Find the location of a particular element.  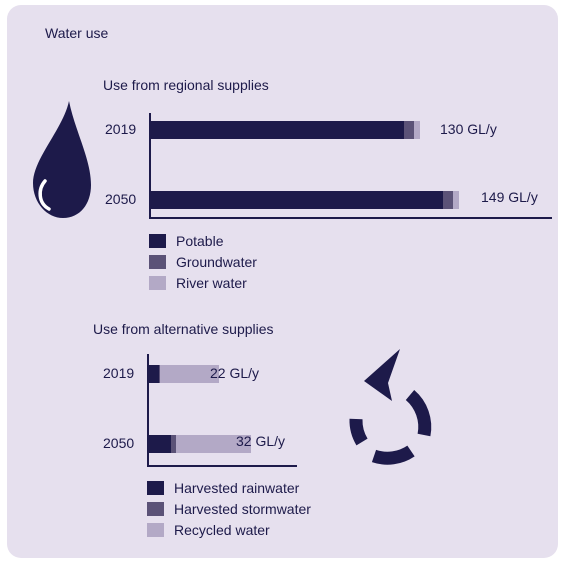

regional-bar-2019 is located at coordinates (286, 130).